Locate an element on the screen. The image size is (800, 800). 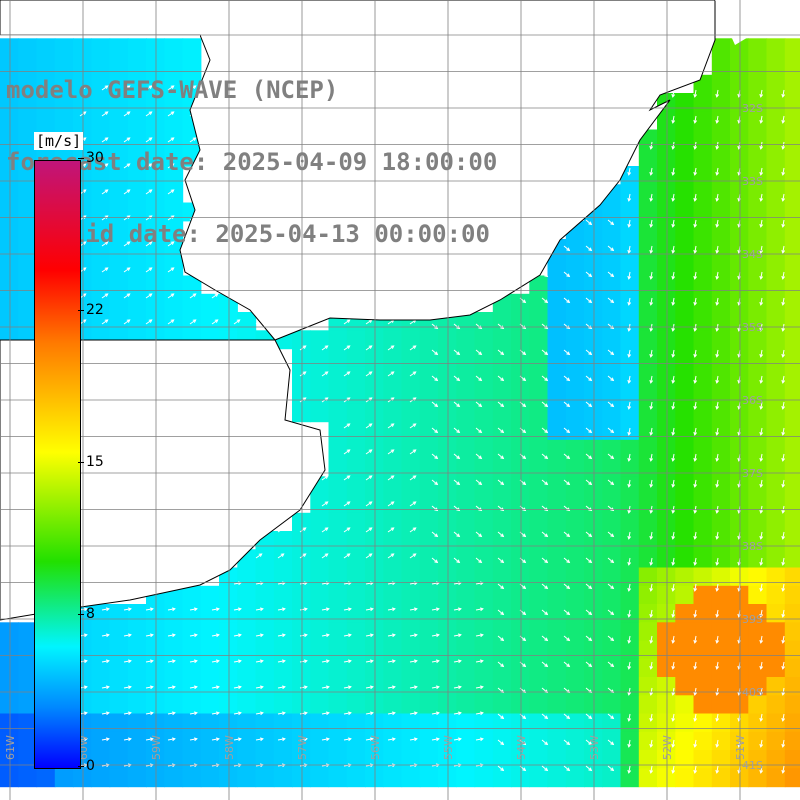
lon-label: 57W is located at coordinates (302, 747).